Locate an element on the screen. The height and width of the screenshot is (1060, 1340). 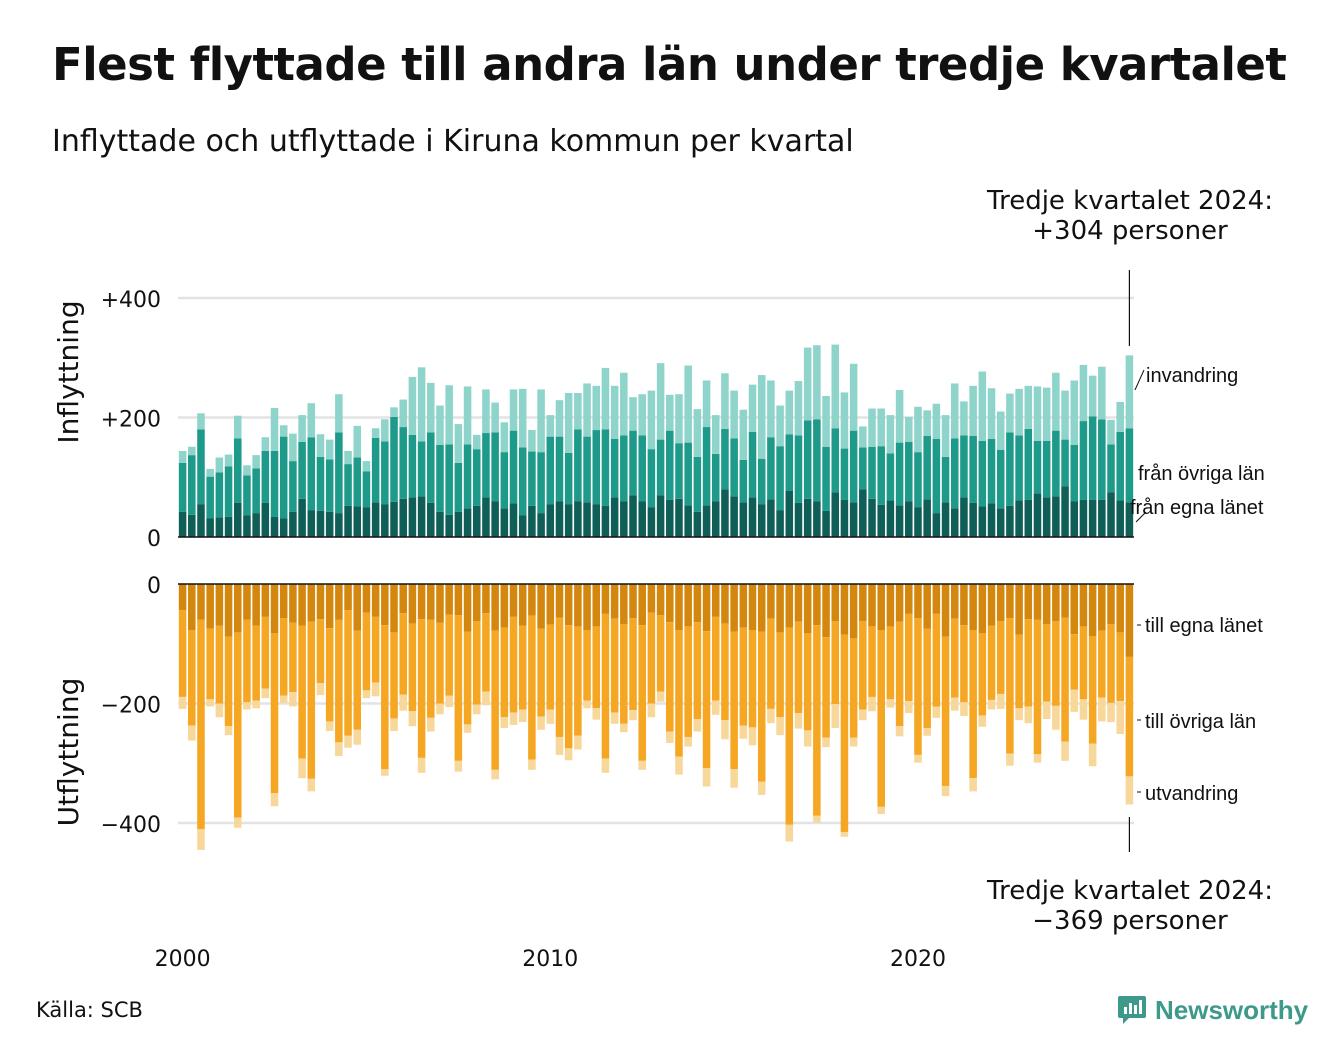
series-label-in-0: från egna länet is located at coordinates (1197, 508).